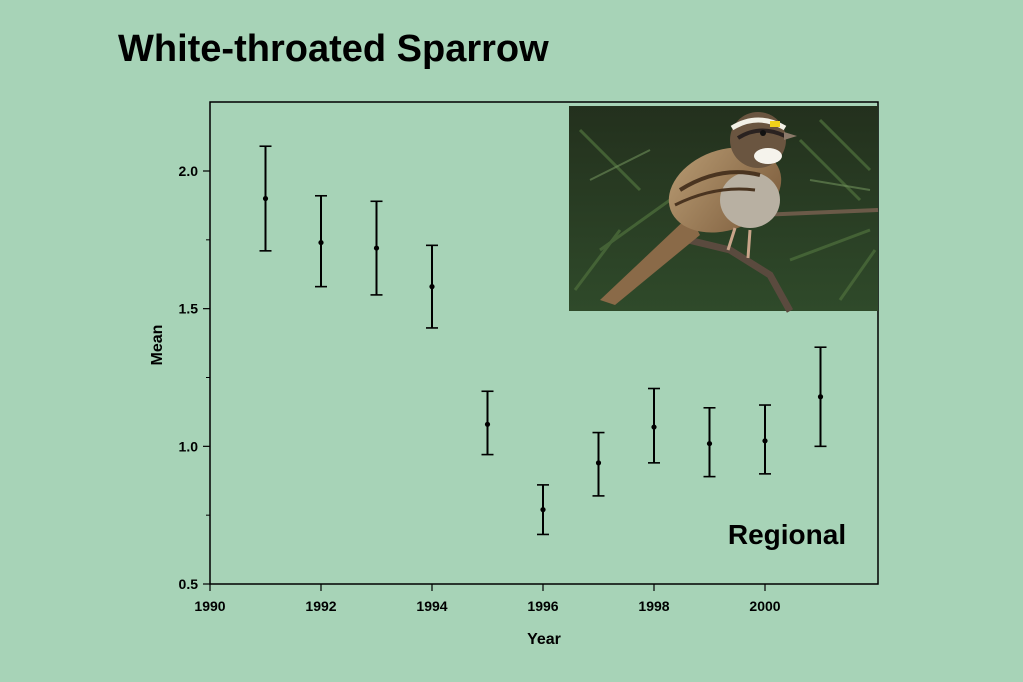 This screenshot has height=682, width=1023. What do you see at coordinates (542, 606) in the screenshot?
I see `x-tick-label: 1996` at bounding box center [542, 606].